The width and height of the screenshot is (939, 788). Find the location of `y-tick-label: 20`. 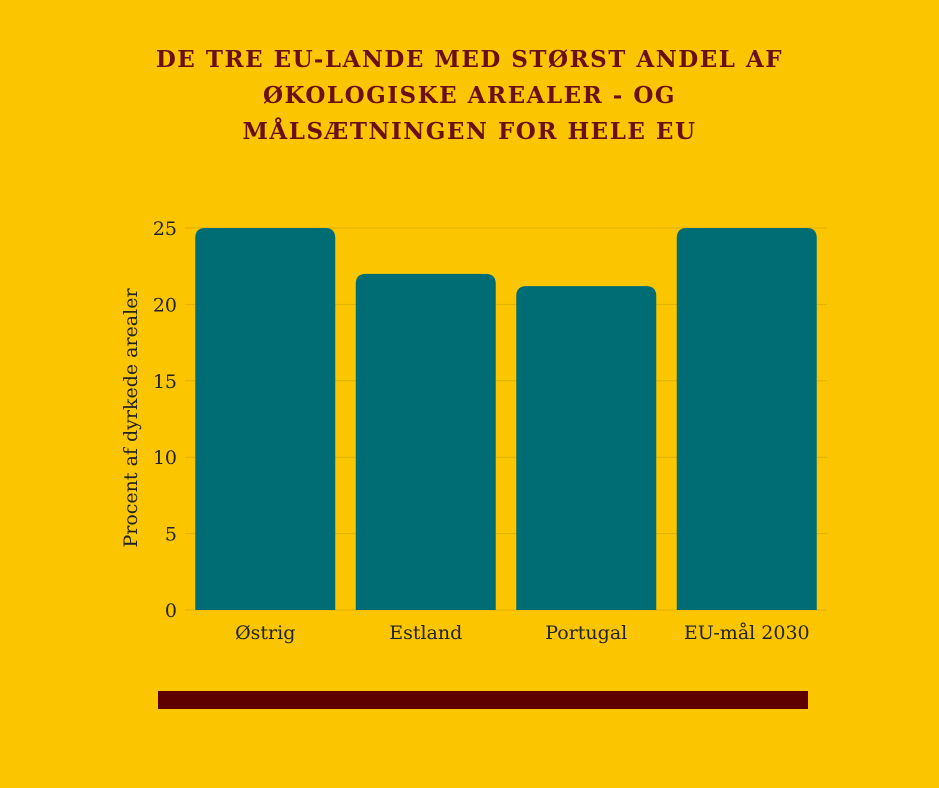

y-tick-label: 20 is located at coordinates (165, 305).